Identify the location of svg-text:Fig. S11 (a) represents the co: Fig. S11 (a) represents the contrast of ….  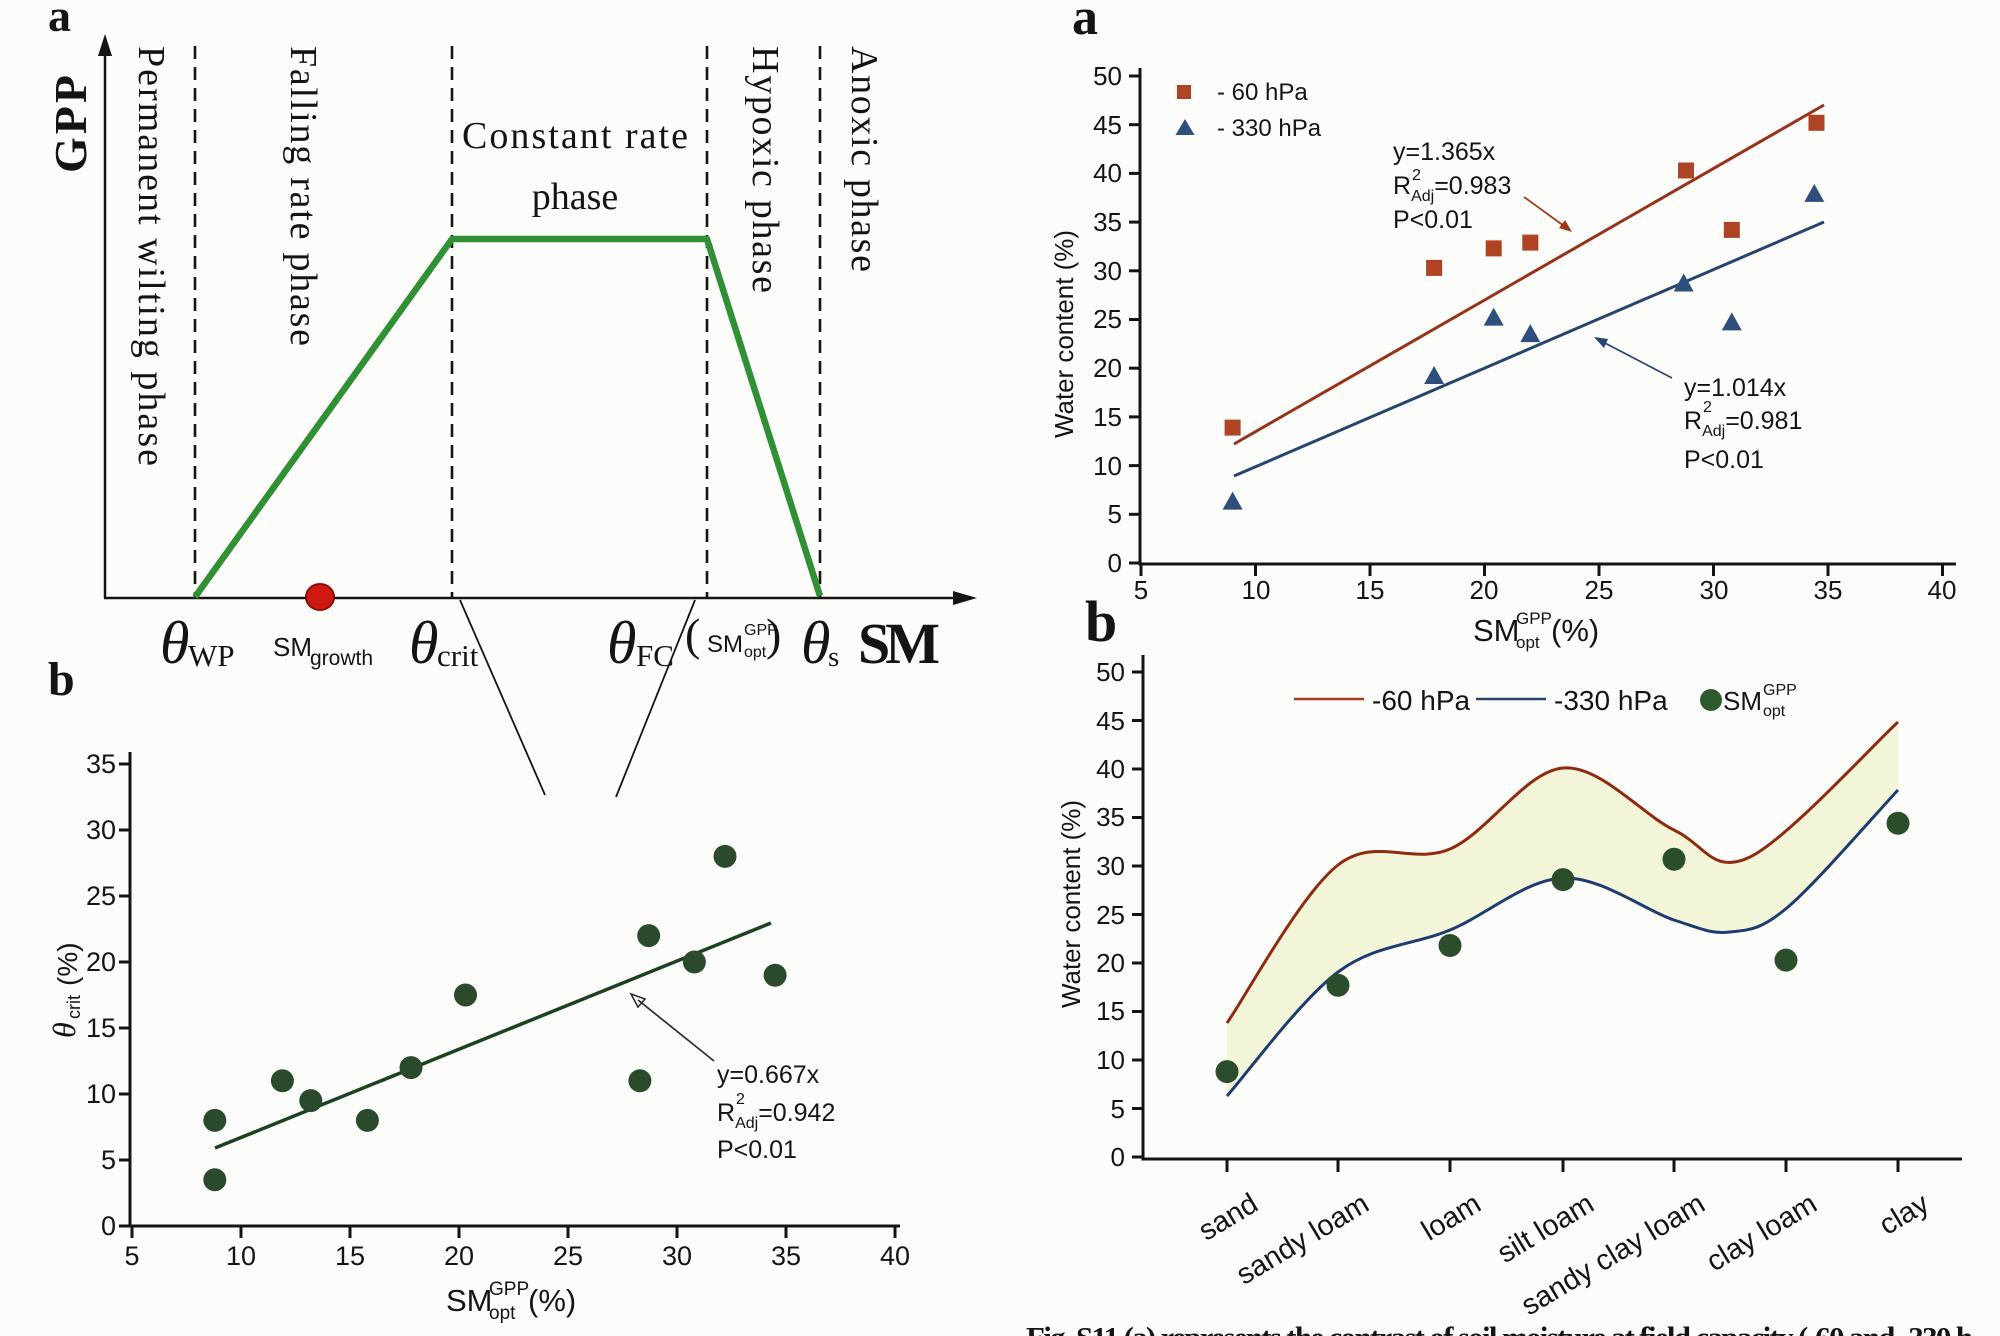
(1499, 1328).